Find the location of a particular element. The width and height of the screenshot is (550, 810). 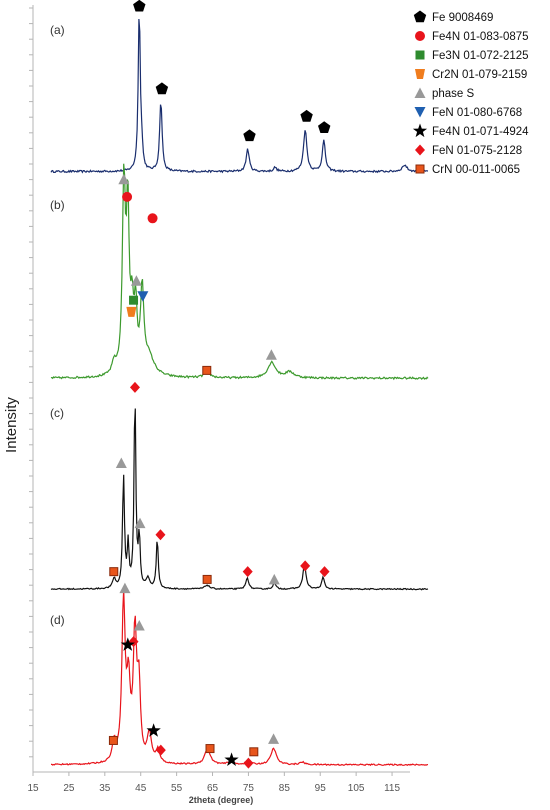

legend-label: FeN 01-080-6768 is located at coordinates (477, 113).